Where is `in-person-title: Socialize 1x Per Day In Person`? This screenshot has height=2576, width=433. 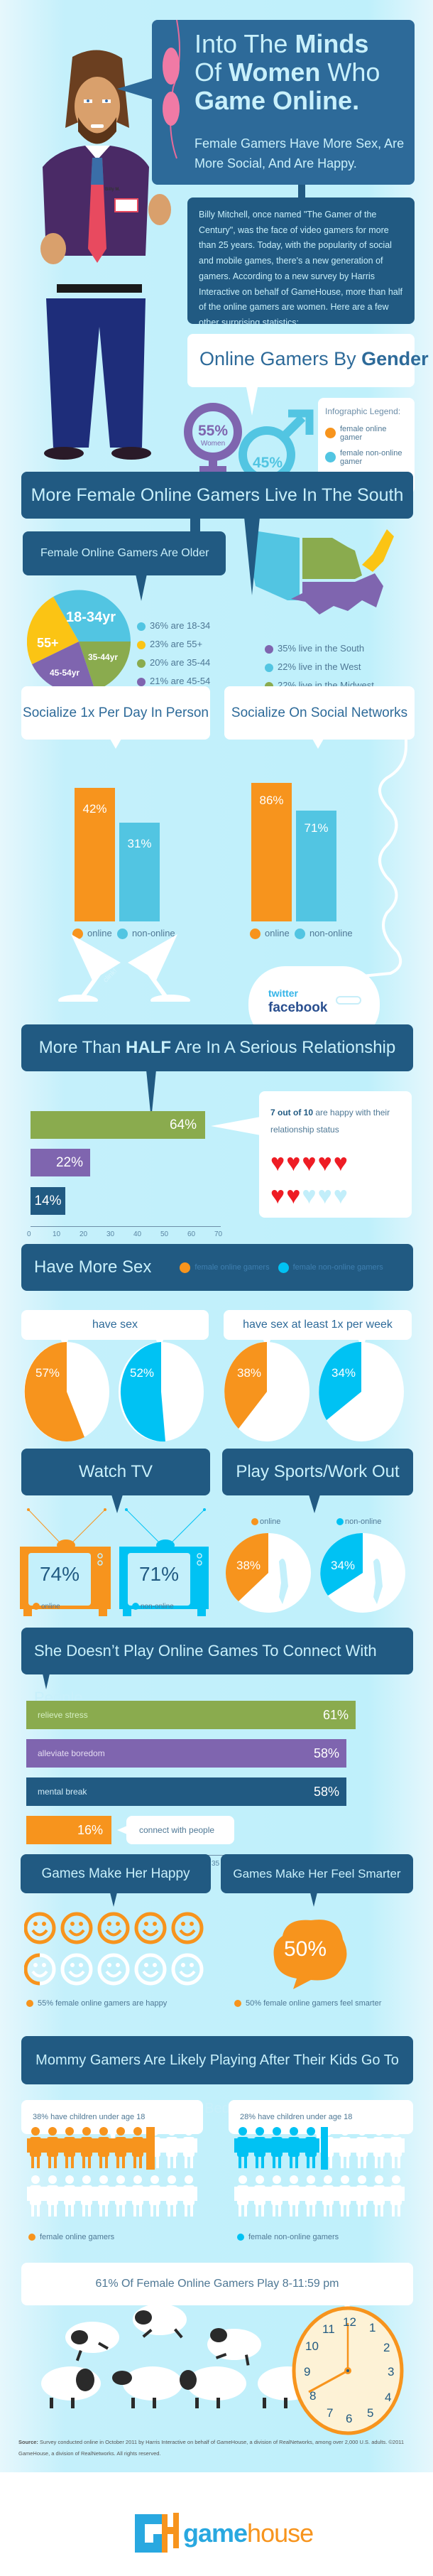
in-person-title: Socialize 1x Per Day In Person is located at coordinates (115, 713).